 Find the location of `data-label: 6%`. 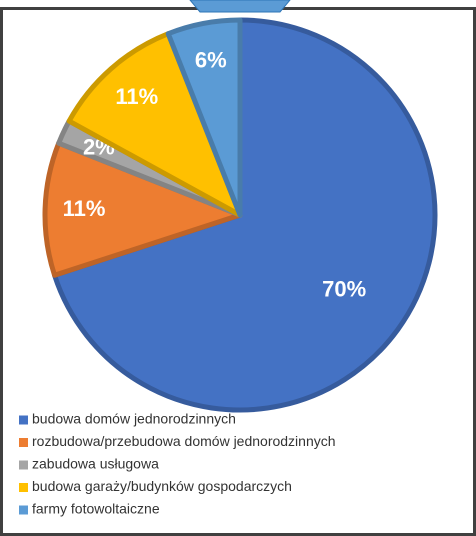

data-label: 6% is located at coordinates (211, 60).